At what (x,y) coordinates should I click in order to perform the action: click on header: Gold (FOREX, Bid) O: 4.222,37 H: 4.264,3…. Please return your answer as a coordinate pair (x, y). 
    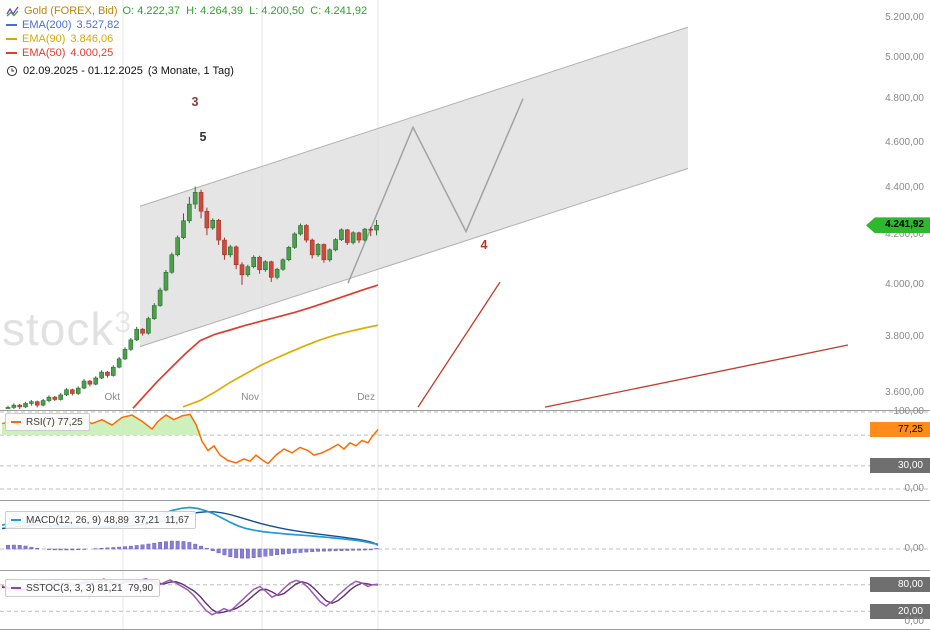
    Looking at the image, I should click on (186, 41).